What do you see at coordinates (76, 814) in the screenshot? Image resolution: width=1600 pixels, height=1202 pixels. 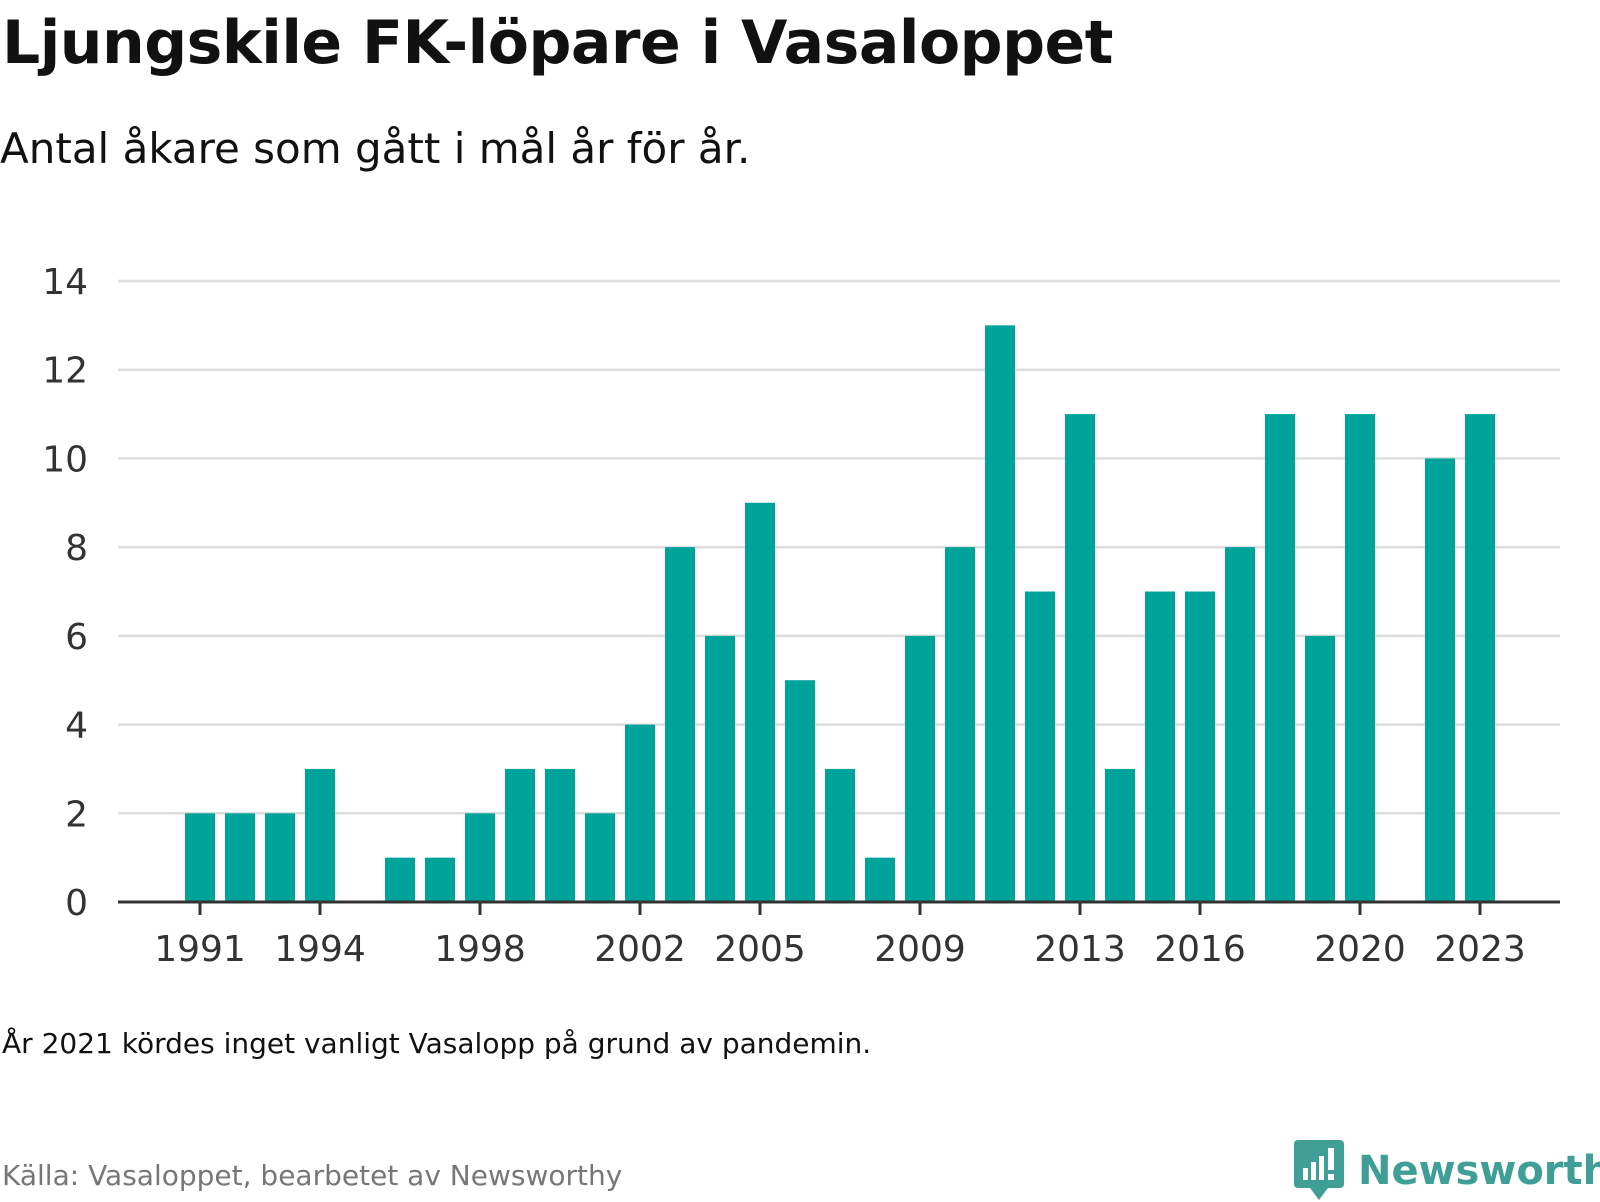 I see `y-tick-label: 2` at bounding box center [76, 814].